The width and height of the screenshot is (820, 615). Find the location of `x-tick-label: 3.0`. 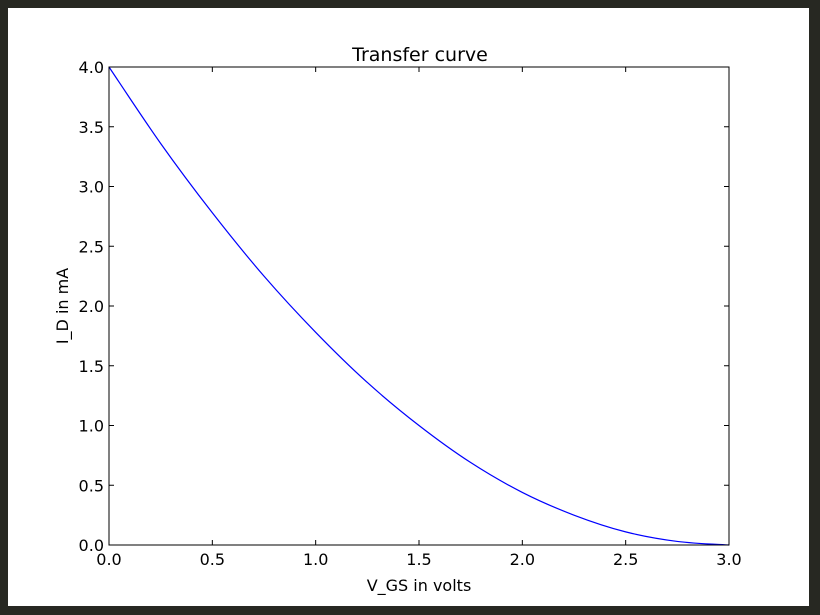

x-tick-label: 3.0 is located at coordinates (728, 559).